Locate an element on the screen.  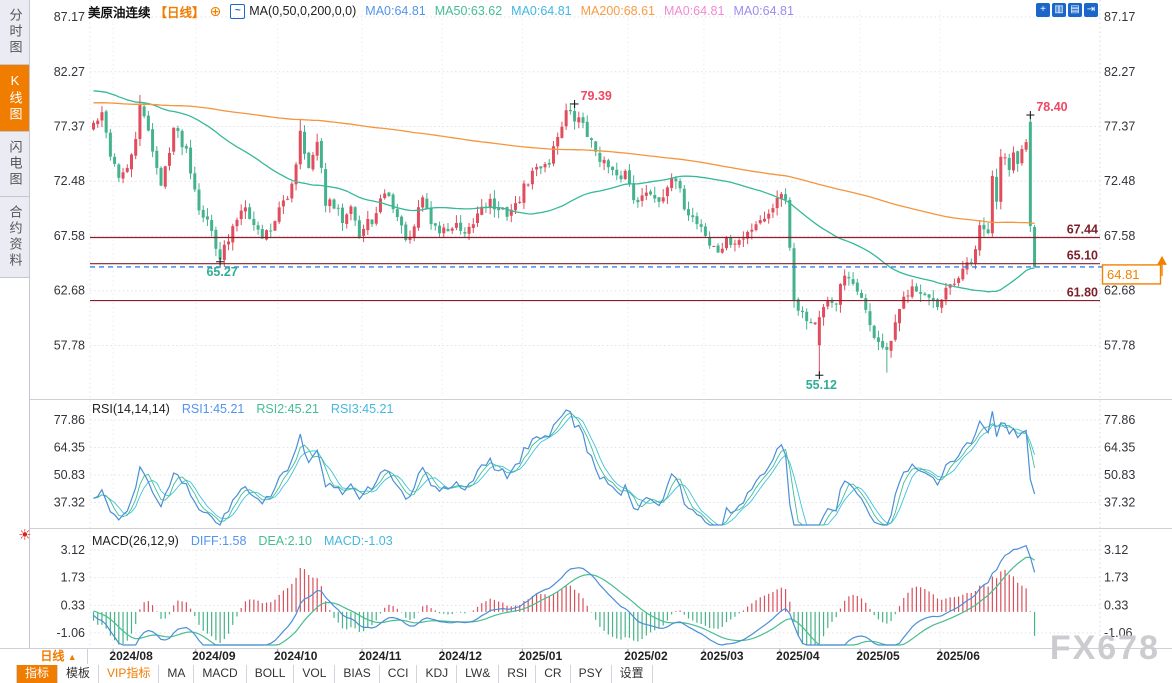
macd-formula: MACD(26,12,9) is located at coordinates (135, 540).